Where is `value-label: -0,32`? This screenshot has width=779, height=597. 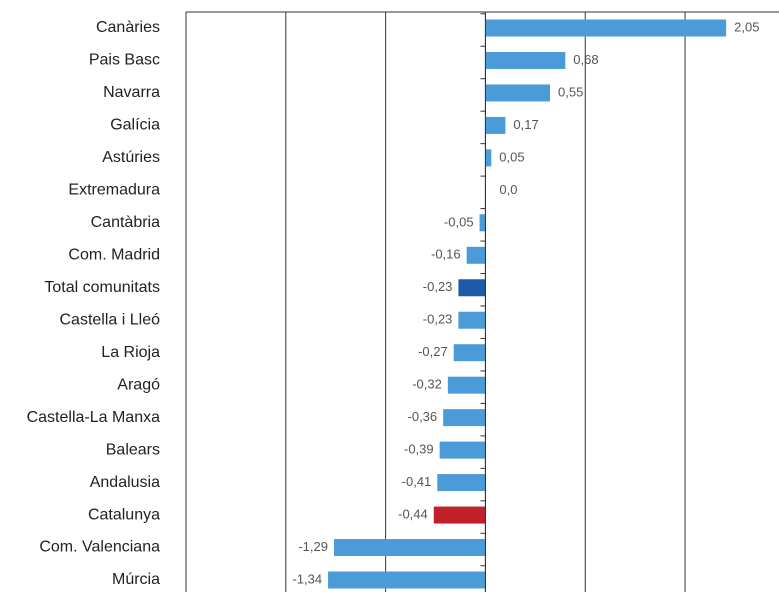 value-label: -0,32 is located at coordinates (427, 384).